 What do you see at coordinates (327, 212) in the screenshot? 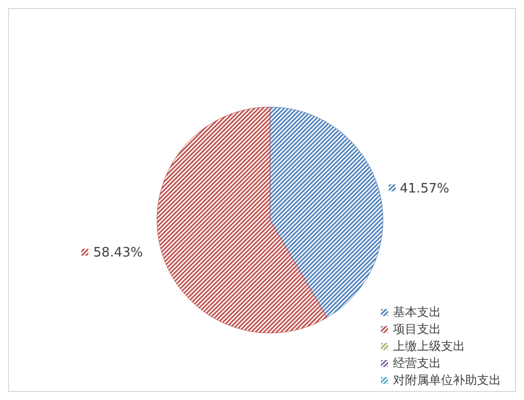
I see `pie-slice` at bounding box center [327, 212].